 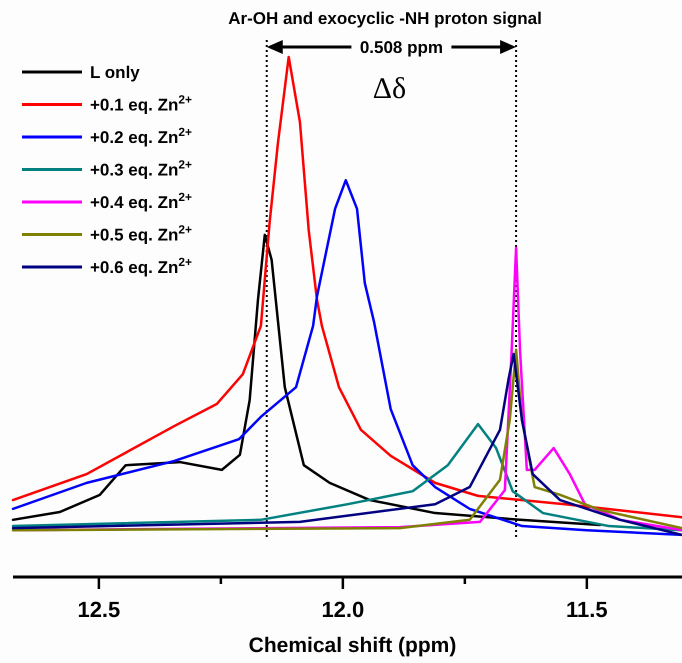 I want to click on text: 12.0, so click(x=342, y=609).